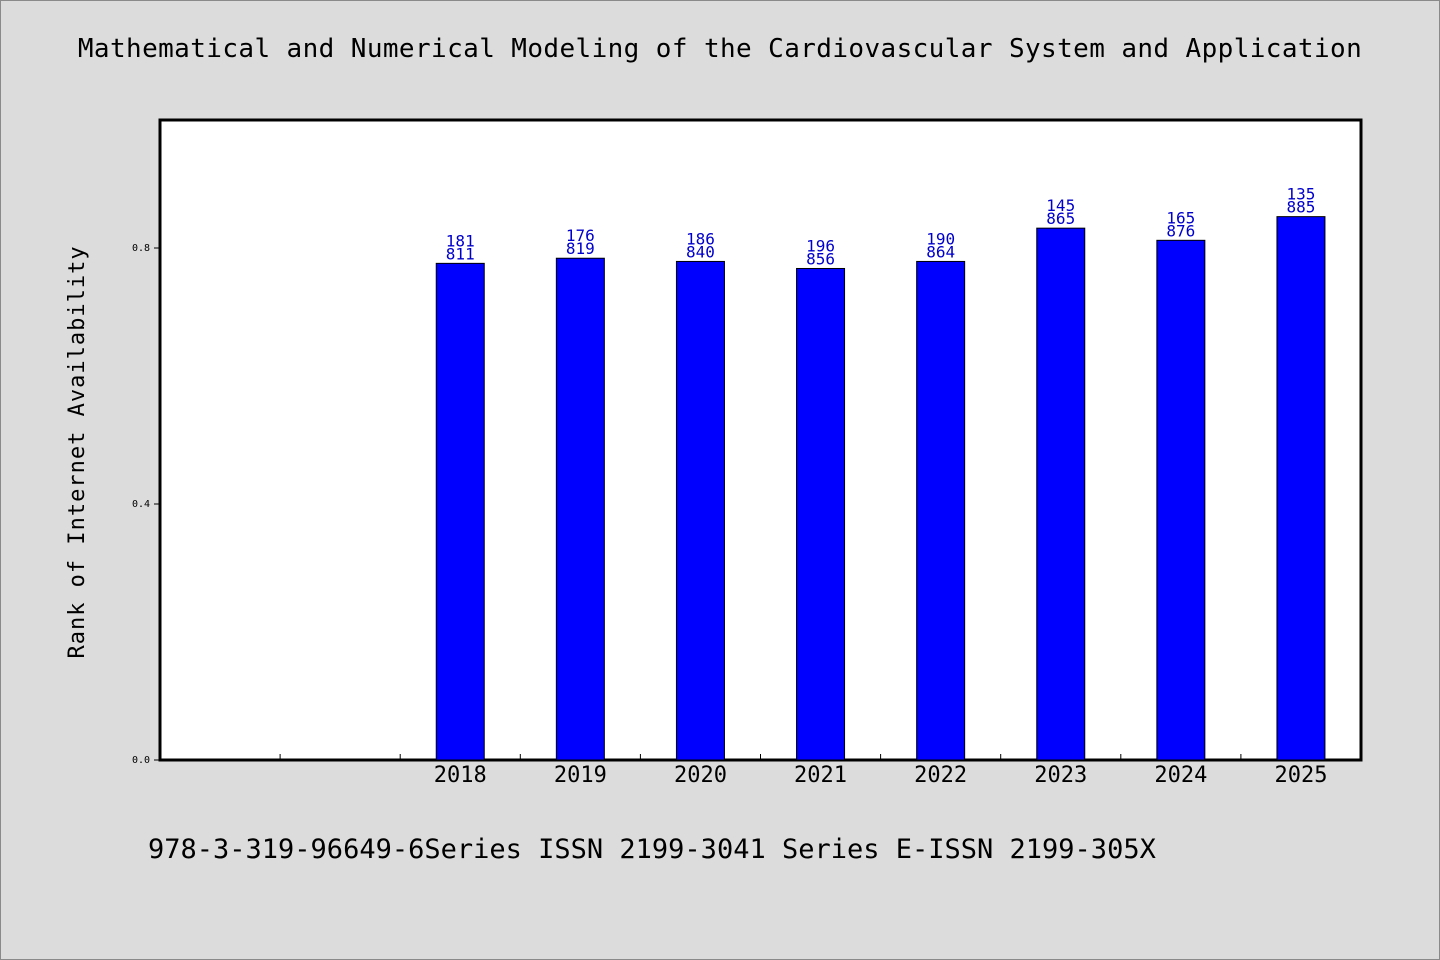  What do you see at coordinates (77, 451) in the screenshot?
I see `y-axis-label: Rank of Internet Availability` at bounding box center [77, 451].